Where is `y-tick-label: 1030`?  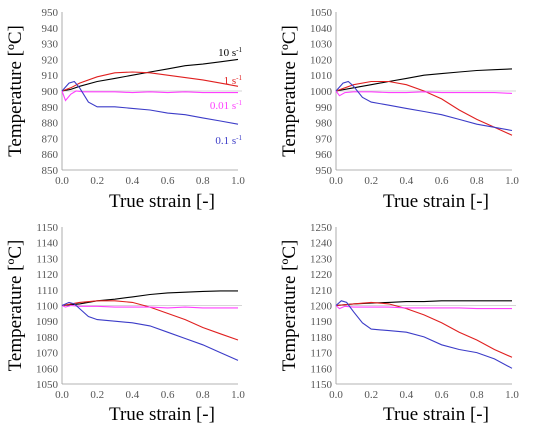 y-tick-label: 1030 is located at coordinates (321, 45).